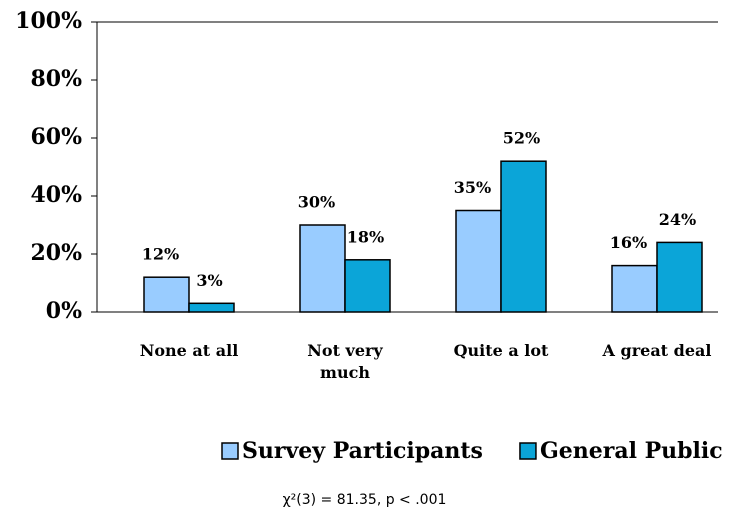 The image size is (729, 529). What do you see at coordinates (501, 350) in the screenshot?
I see `x-tick-label: Quite a lot` at bounding box center [501, 350].